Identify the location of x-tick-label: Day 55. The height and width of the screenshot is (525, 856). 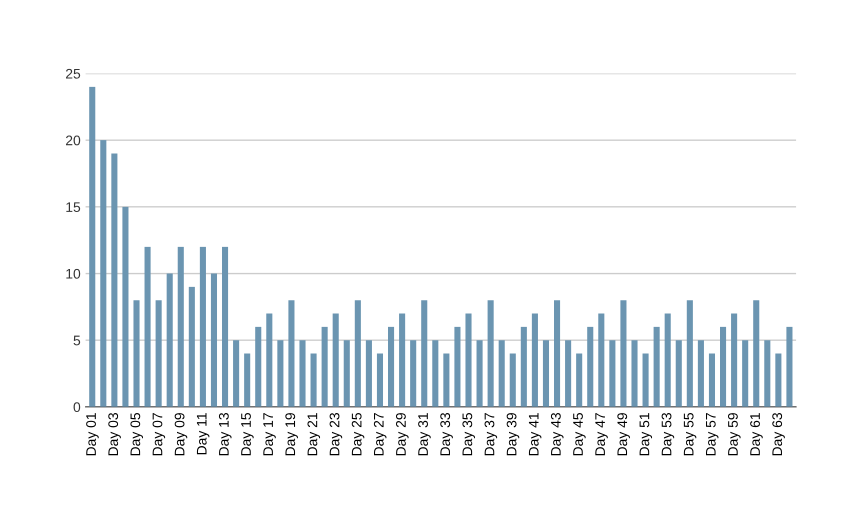
(690, 434).